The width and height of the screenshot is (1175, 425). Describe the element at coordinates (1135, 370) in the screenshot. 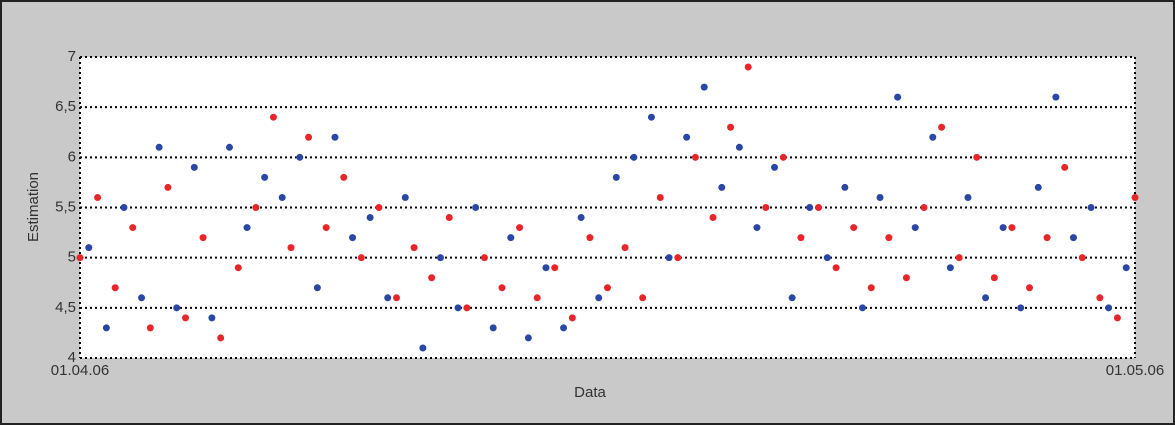

I see `x-tick-label: 01.05.06` at that location.